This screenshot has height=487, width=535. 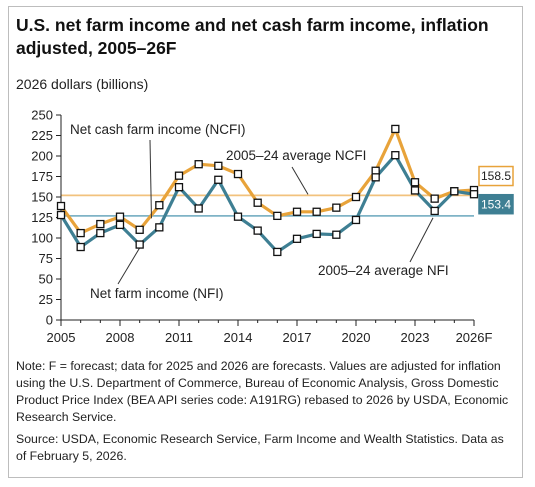 What do you see at coordinates (415, 337) in the screenshot?
I see `x-tick-label: 2023` at bounding box center [415, 337].